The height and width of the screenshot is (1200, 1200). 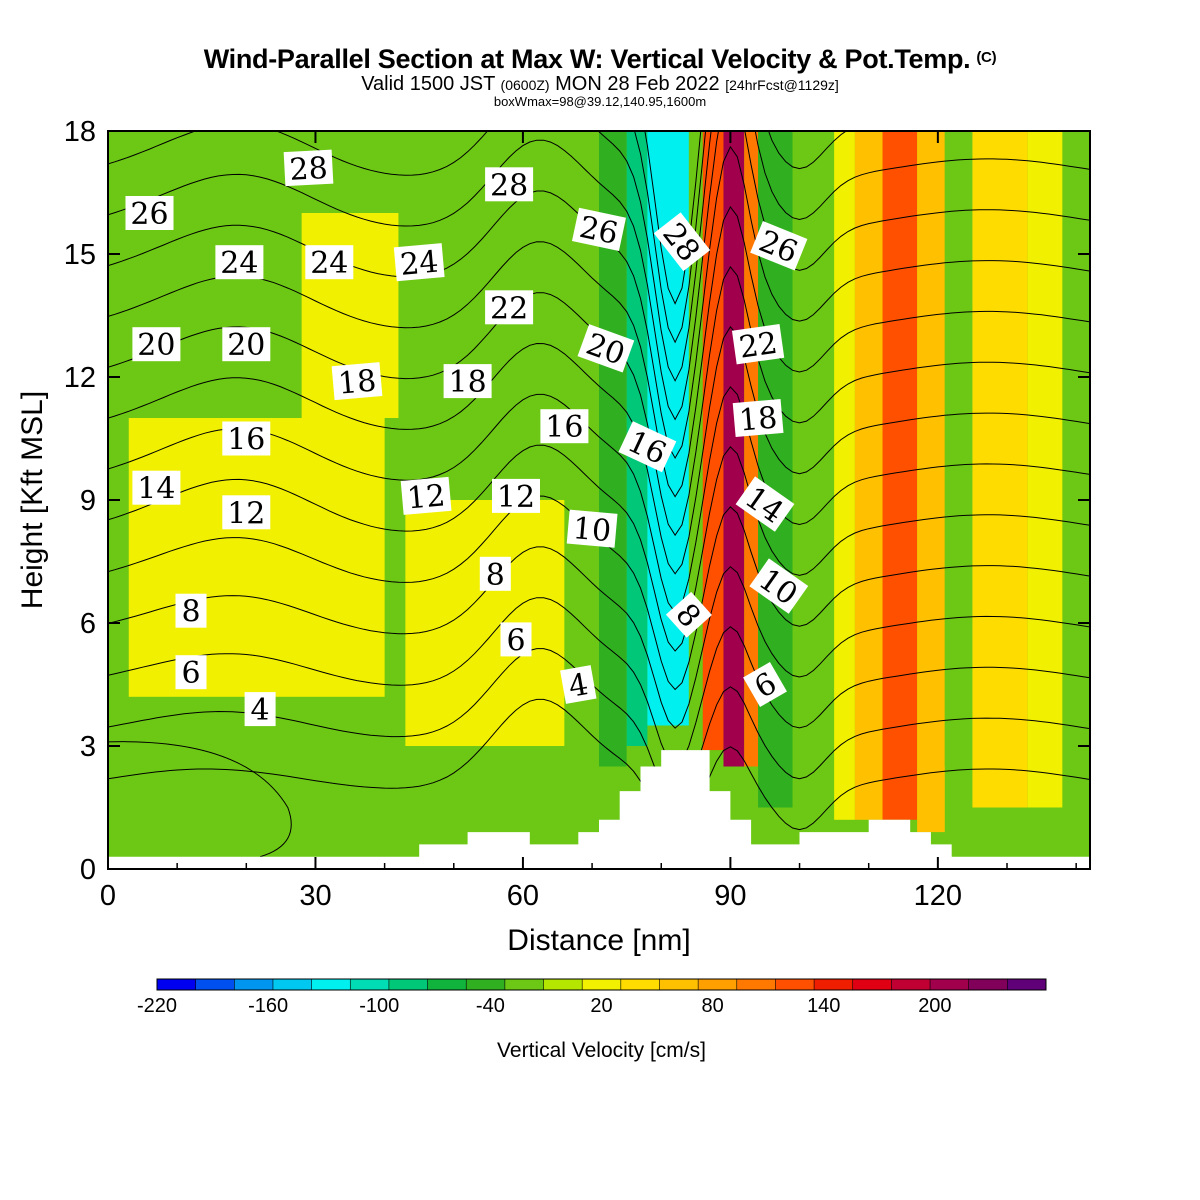 What do you see at coordinates (80, 378) in the screenshot?
I see `y-tick-label-12: 12` at bounding box center [80, 378].